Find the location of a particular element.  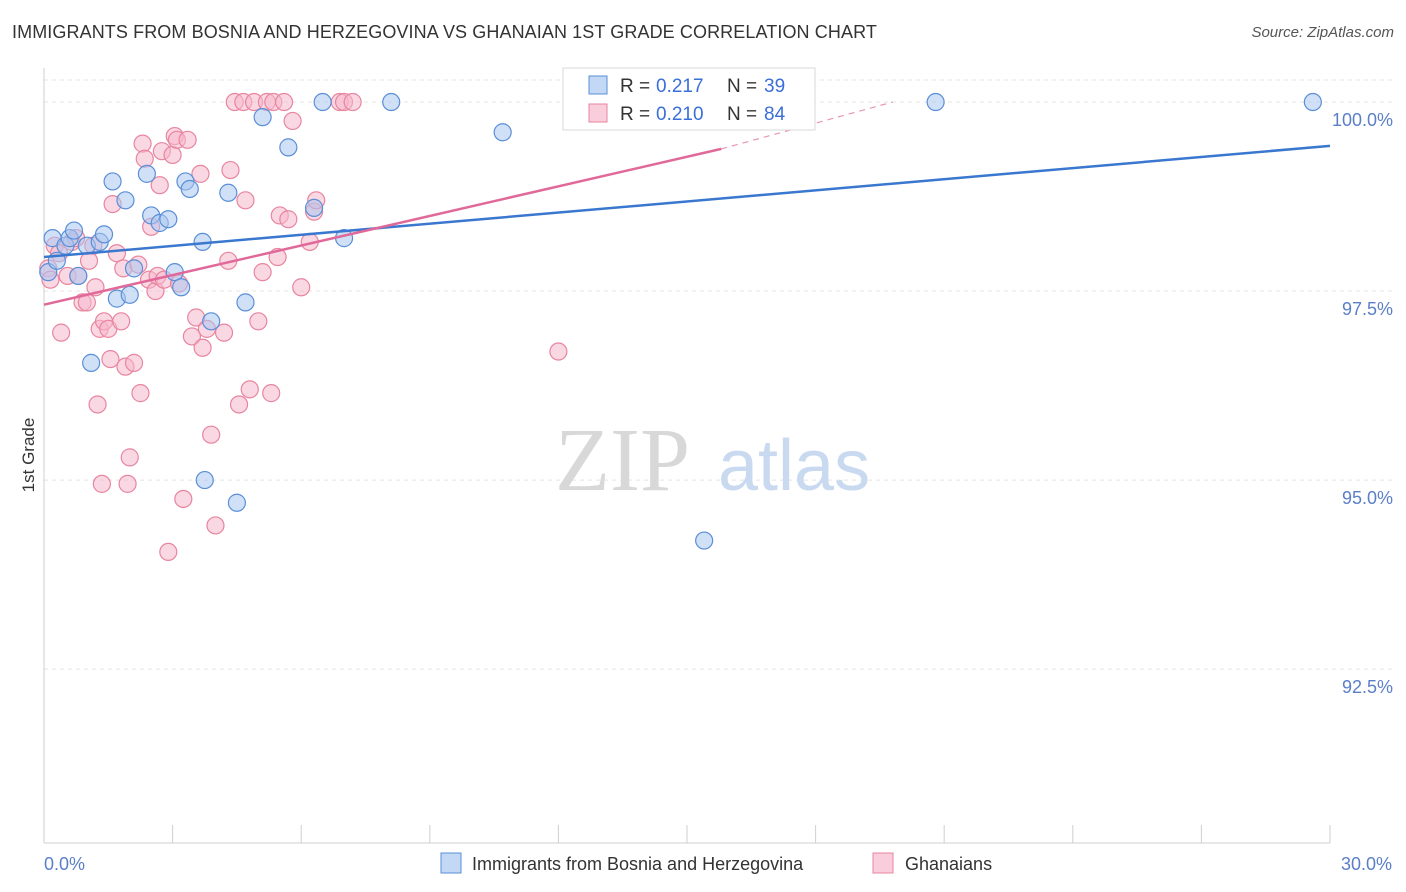

watermark-zip: ZIP is located at coordinates (622, 460).